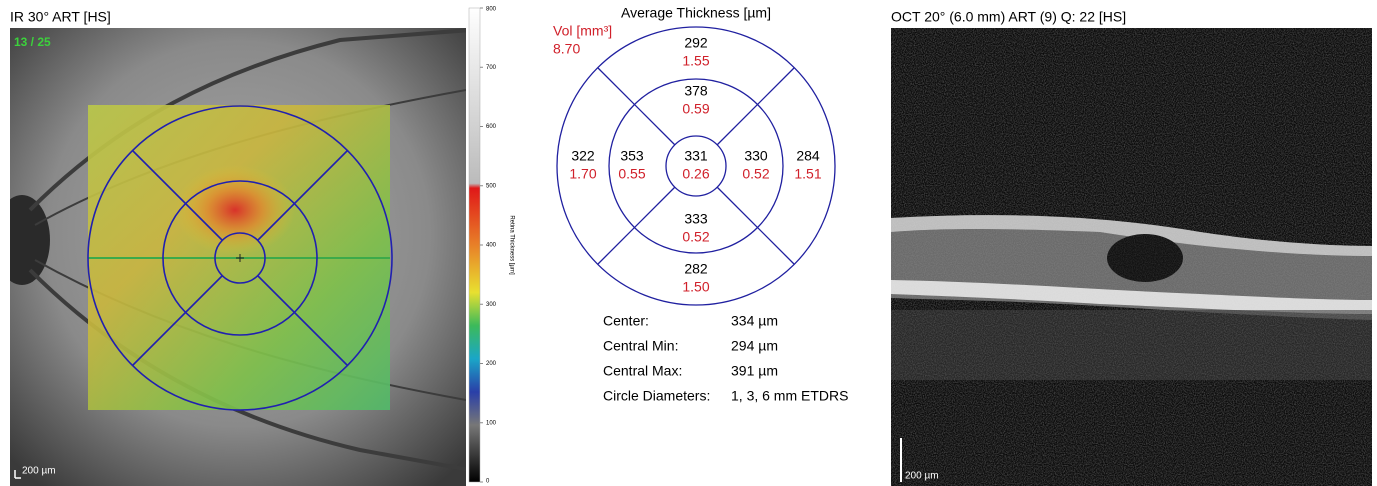 The image size is (1377, 486). Describe the element at coordinates (474, 245) in the screenshot. I see `colorbar` at that location.